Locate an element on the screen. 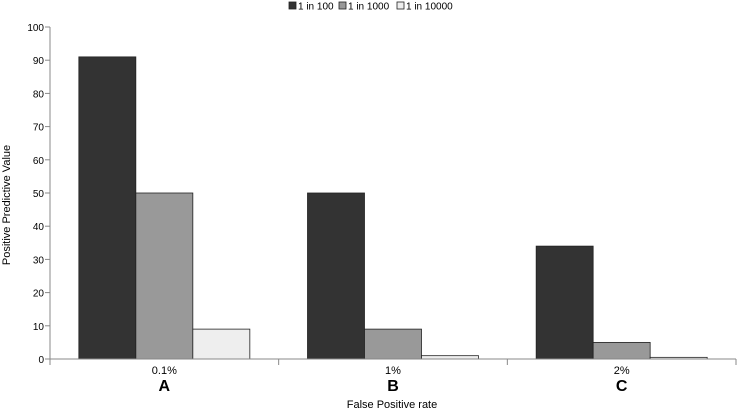 This screenshot has width=739, height=412. y-axis: 0 10 20 30 40 50 60 70 80 90 100 is located at coordinates (39, 194).